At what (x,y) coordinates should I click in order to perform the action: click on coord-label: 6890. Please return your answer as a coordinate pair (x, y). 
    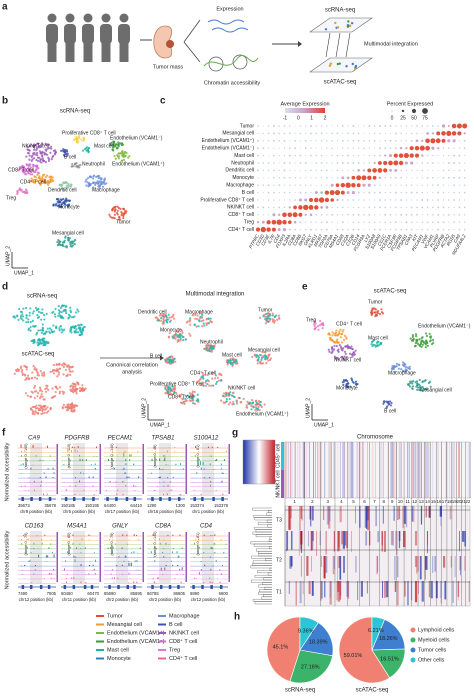
    Looking at the image, I should click on (195, 593).